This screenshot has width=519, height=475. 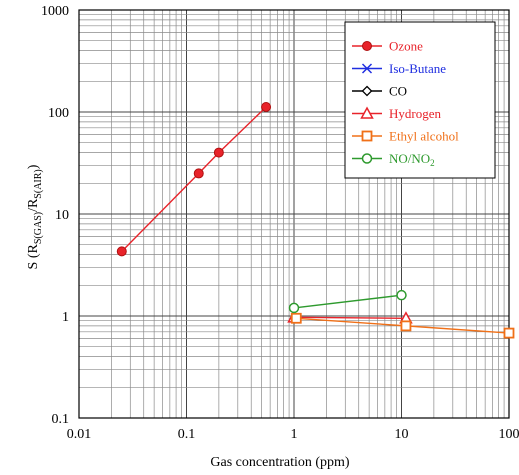 I want to click on legend-item: Hydrogen, so click(x=396, y=113).